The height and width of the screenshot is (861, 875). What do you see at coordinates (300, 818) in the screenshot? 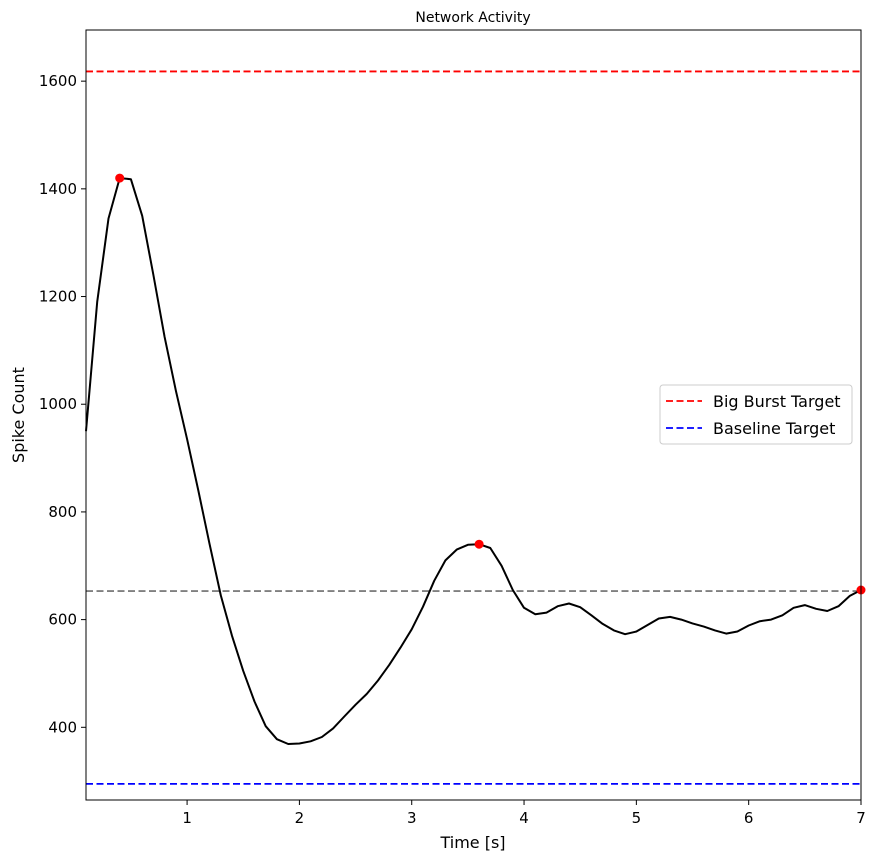
I see `x-tick-label: 2` at bounding box center [300, 818].